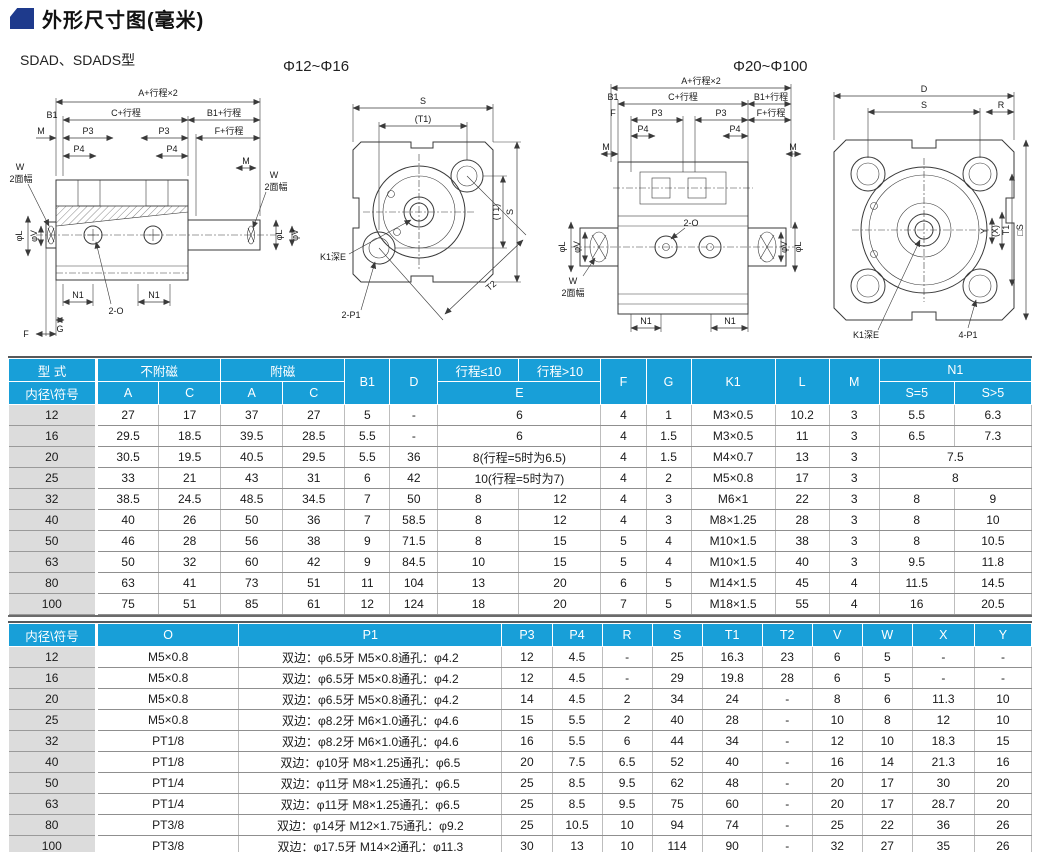 This screenshot has height=852, width=1040. I want to click on dim-label: W, so click(20, 167).